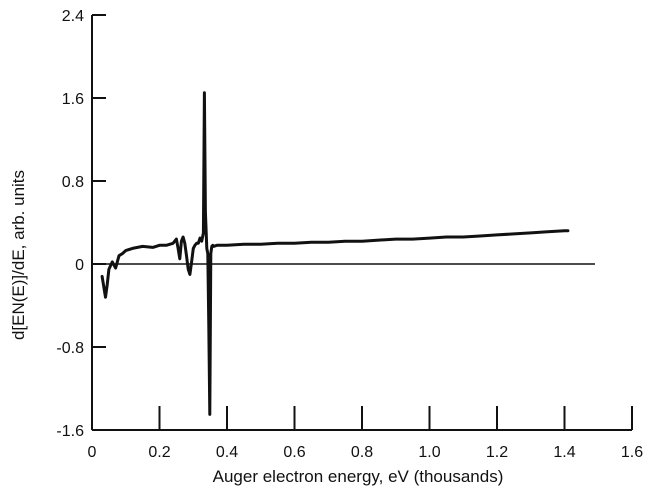 The height and width of the screenshot is (495, 648). Describe the element at coordinates (73, 99) in the screenshot. I see `y-tick-label: 1.6` at that location.